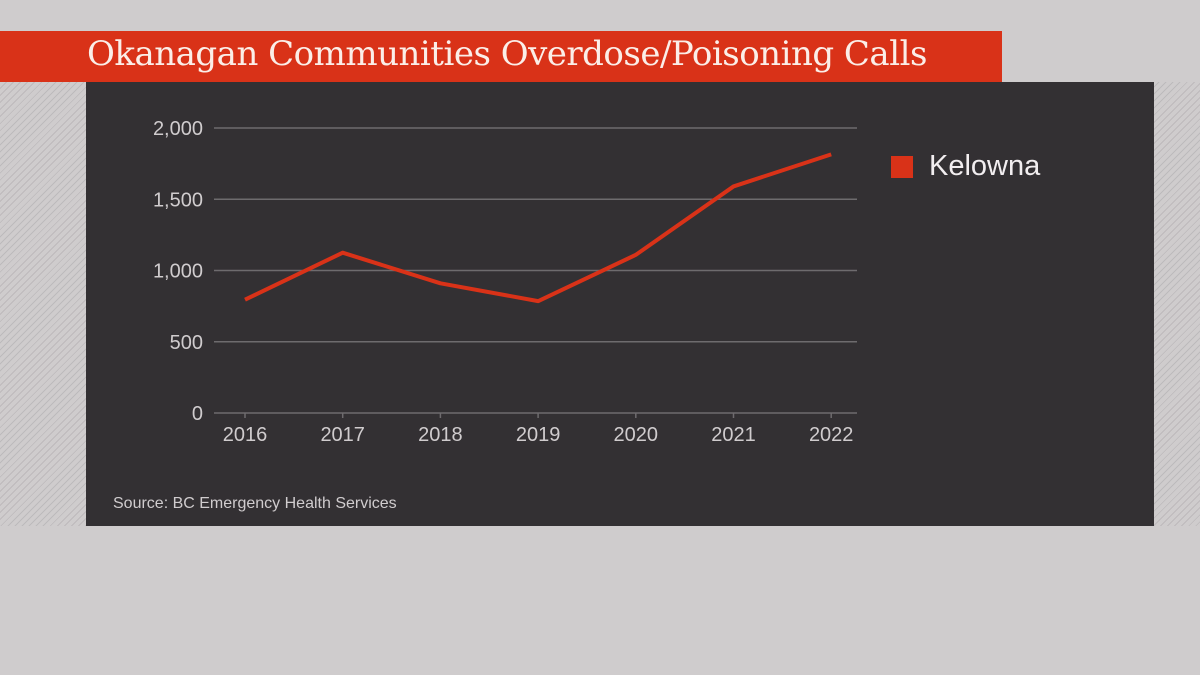 Image resolution: width=1200 pixels, height=675 pixels. What do you see at coordinates (178, 200) in the screenshot?
I see `y-tick-label: 1,500` at bounding box center [178, 200].